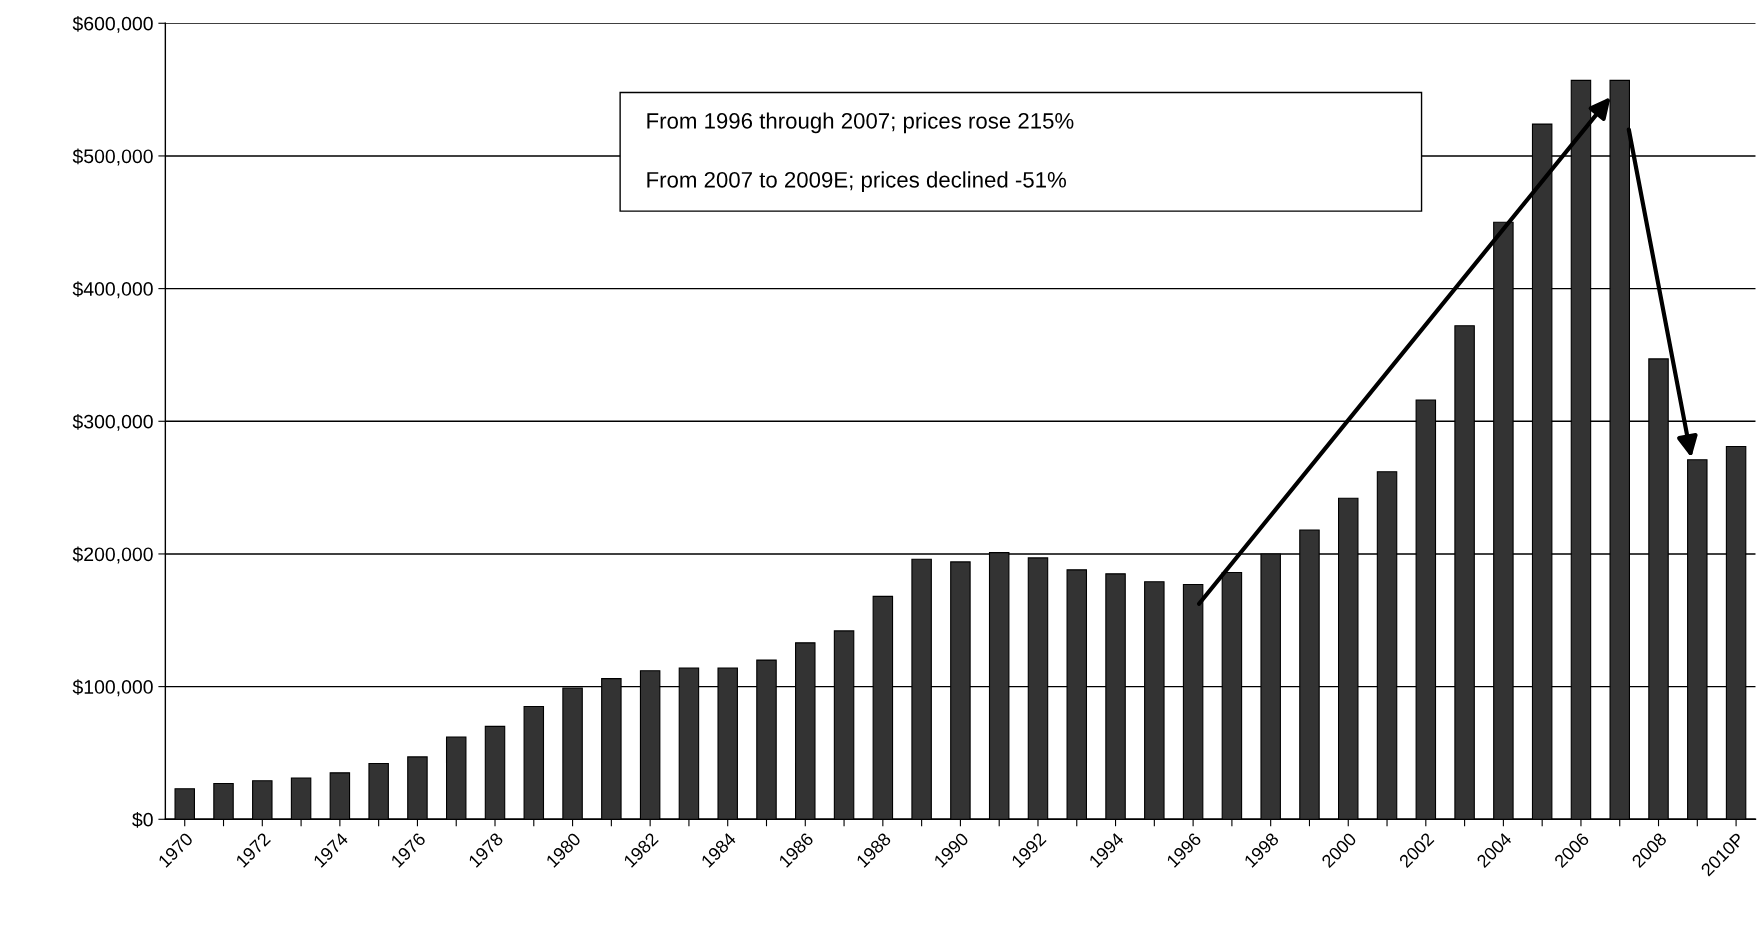 This screenshot has width=1759, height=931. What do you see at coordinates (860, 123) in the screenshot?
I see `annotation: From 1996 through 2007; prices rose 215%` at bounding box center [860, 123].